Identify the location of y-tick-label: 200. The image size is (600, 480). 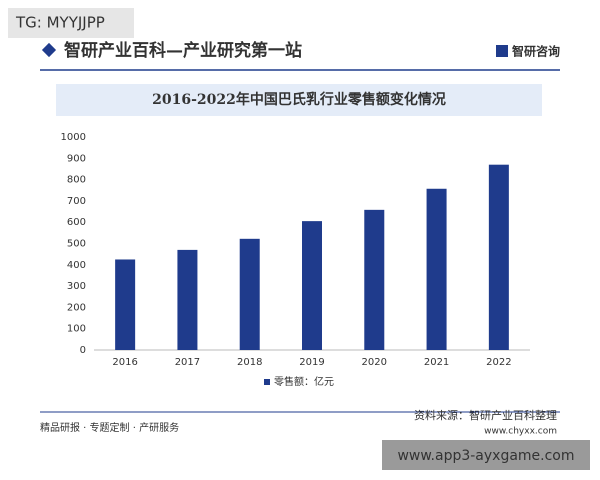
(76, 307).